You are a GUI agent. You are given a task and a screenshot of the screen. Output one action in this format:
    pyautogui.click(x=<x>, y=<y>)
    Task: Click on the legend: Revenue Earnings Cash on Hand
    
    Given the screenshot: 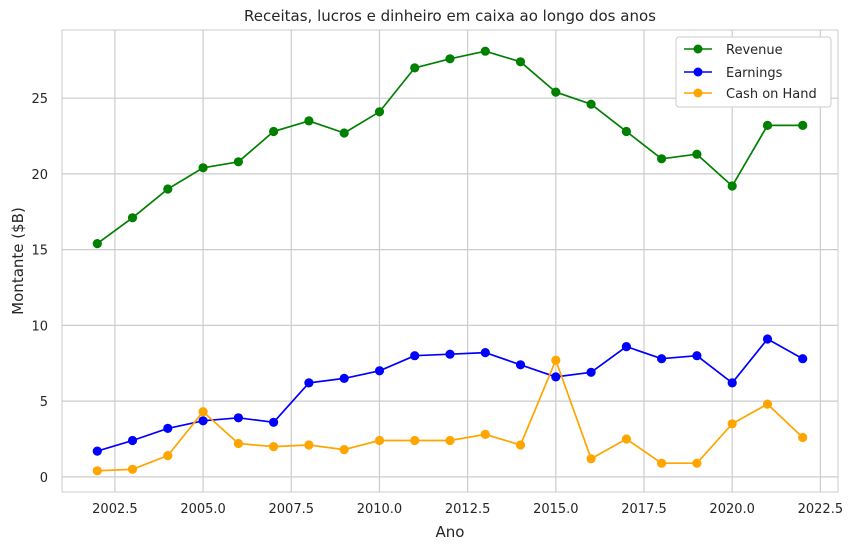 What is the action you would take?
    pyautogui.click(x=753, y=72)
    